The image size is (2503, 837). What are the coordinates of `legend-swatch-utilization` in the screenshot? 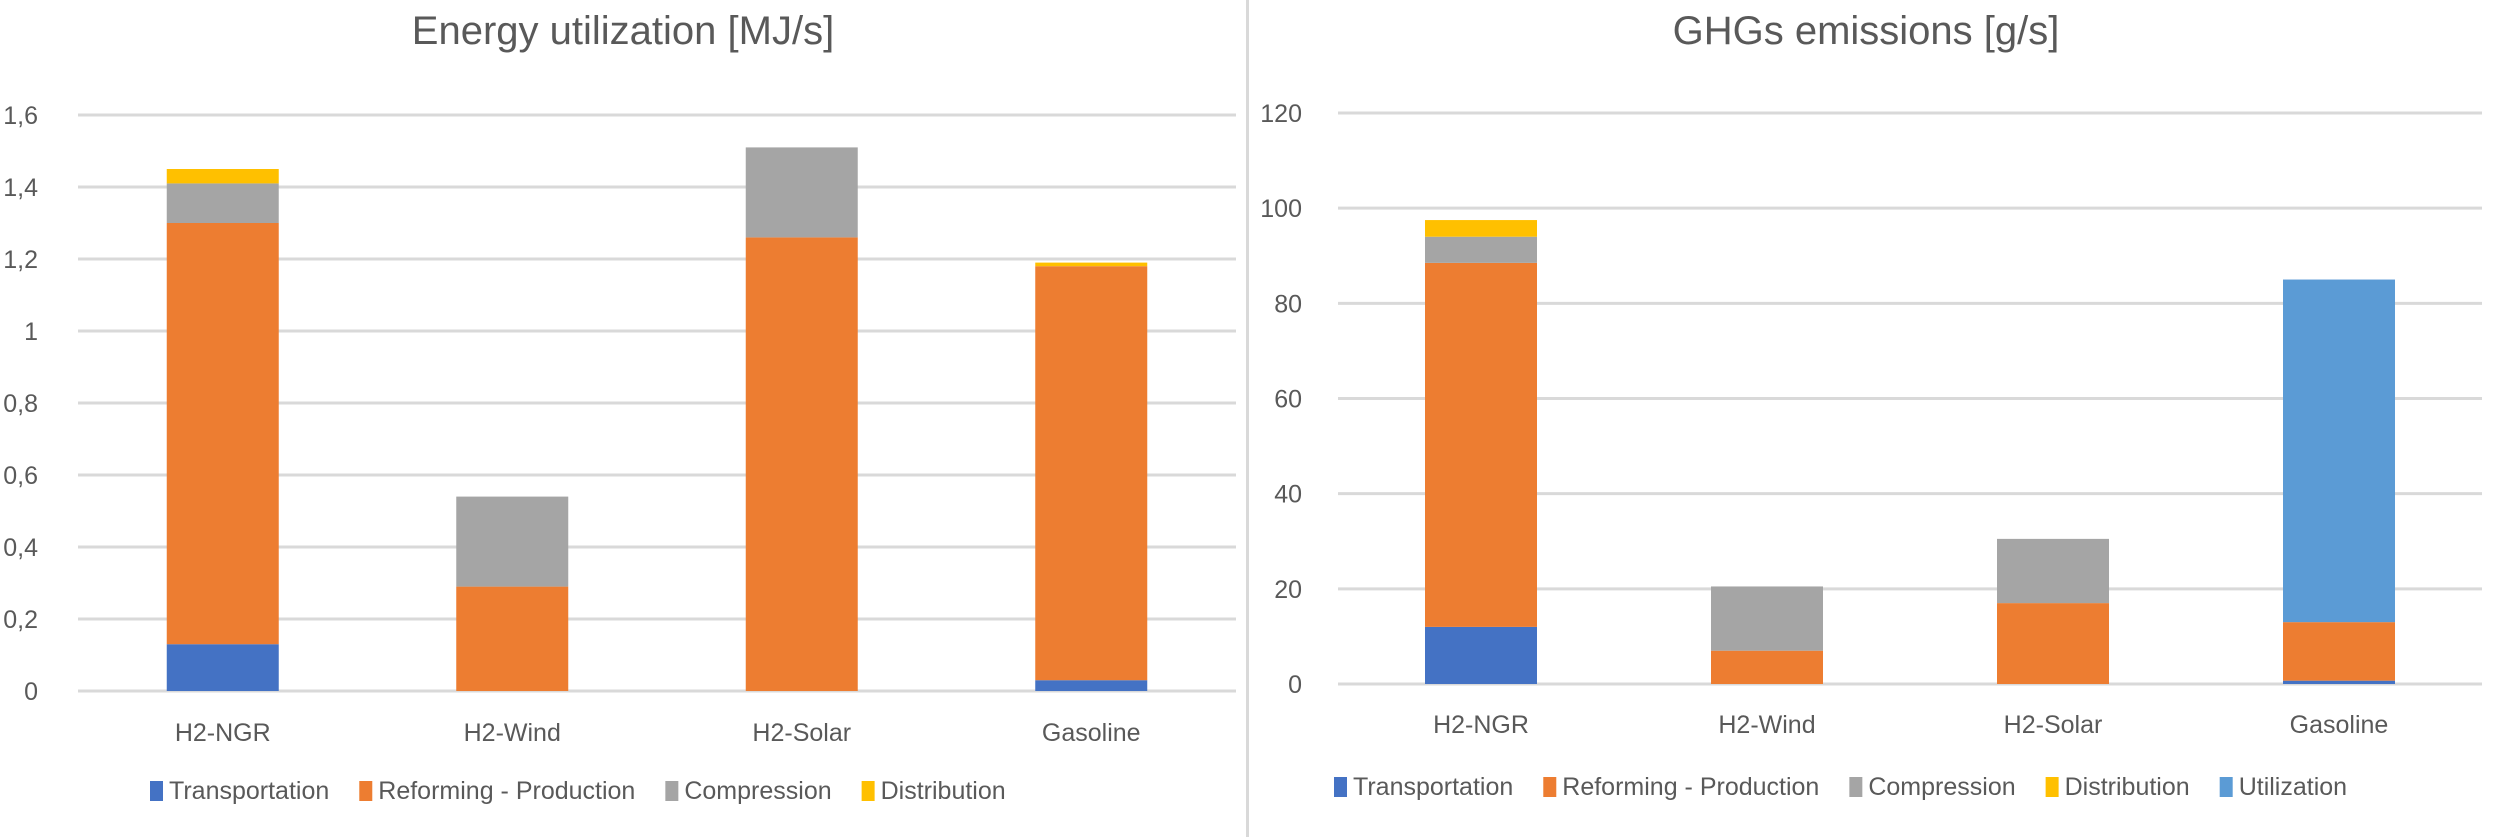 It's located at (2226, 787).